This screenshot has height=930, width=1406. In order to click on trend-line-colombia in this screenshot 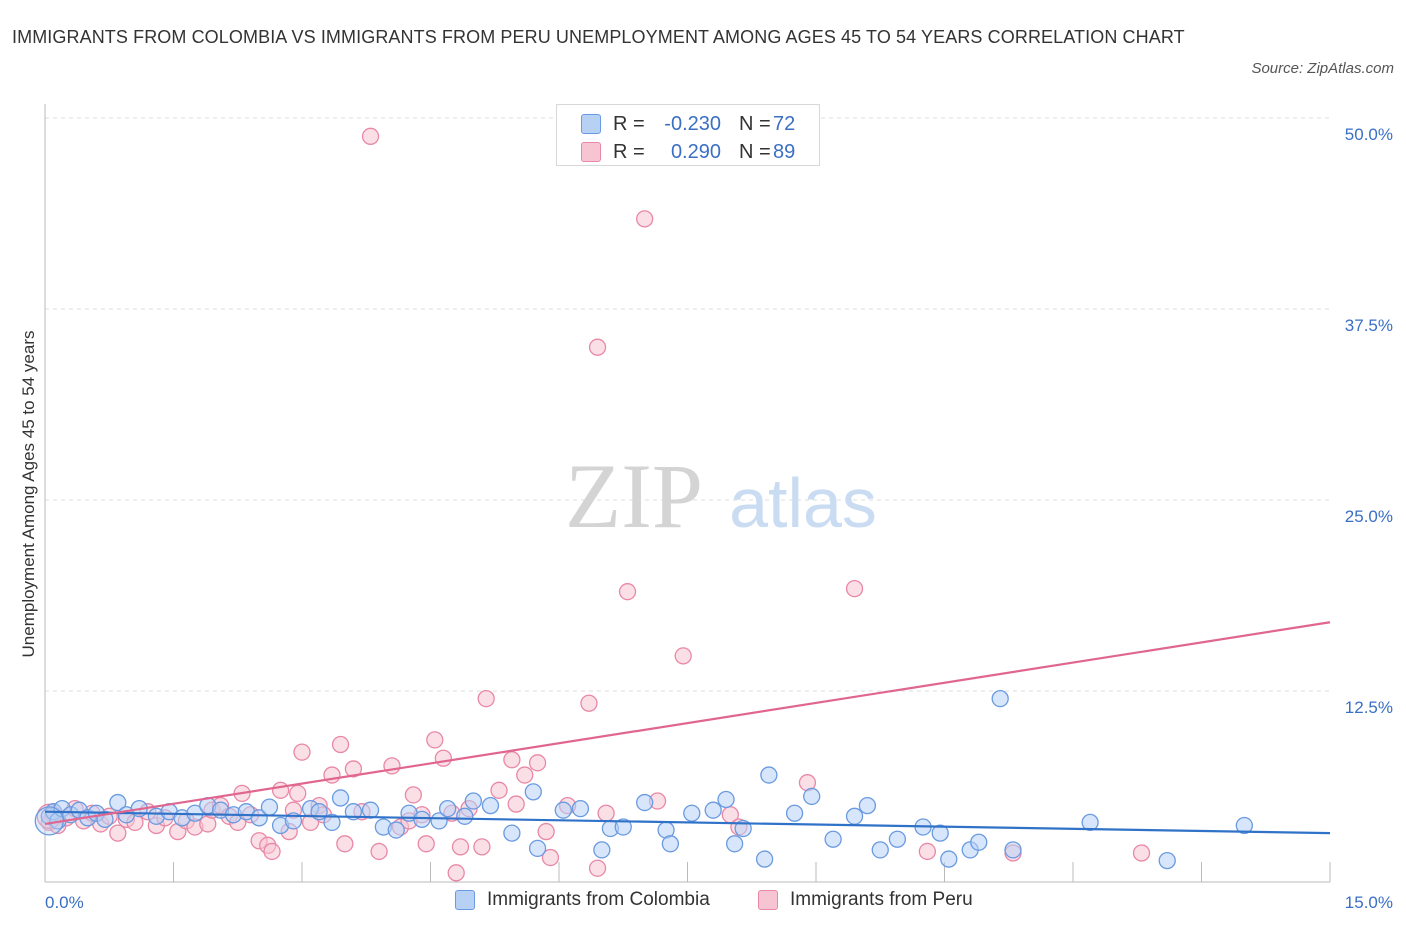, I will do `click(687, 822)`.